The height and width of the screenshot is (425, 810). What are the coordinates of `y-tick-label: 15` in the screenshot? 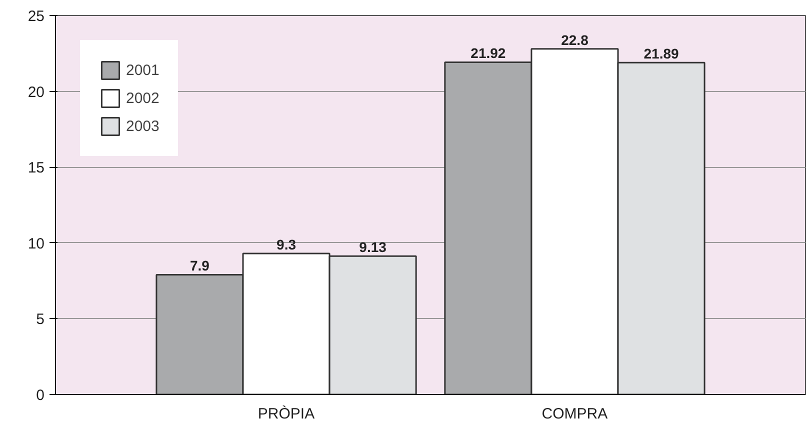 It's located at (36, 168).